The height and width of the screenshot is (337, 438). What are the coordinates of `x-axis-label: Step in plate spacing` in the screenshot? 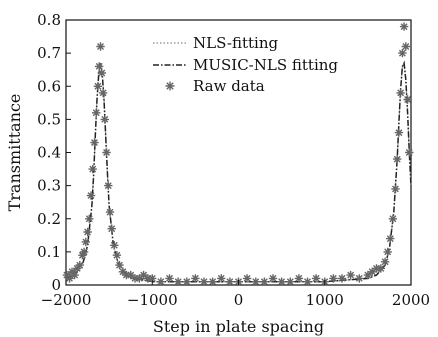 It's located at (238, 326).